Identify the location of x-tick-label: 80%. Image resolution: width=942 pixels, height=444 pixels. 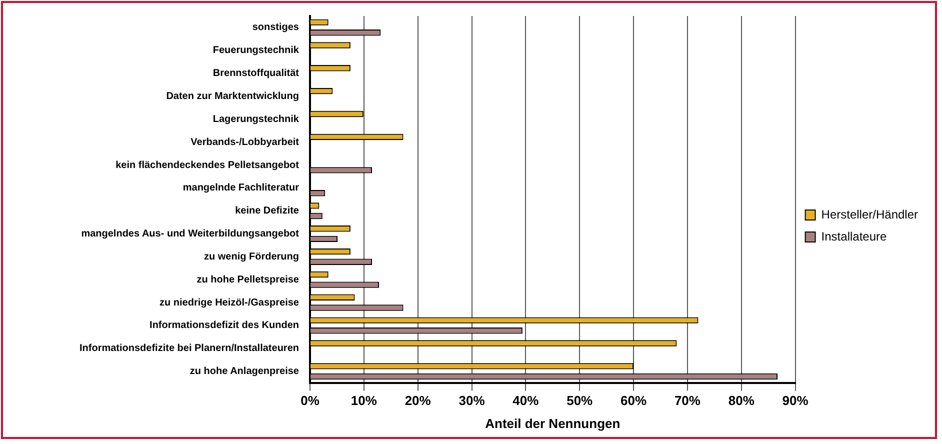
(741, 400).